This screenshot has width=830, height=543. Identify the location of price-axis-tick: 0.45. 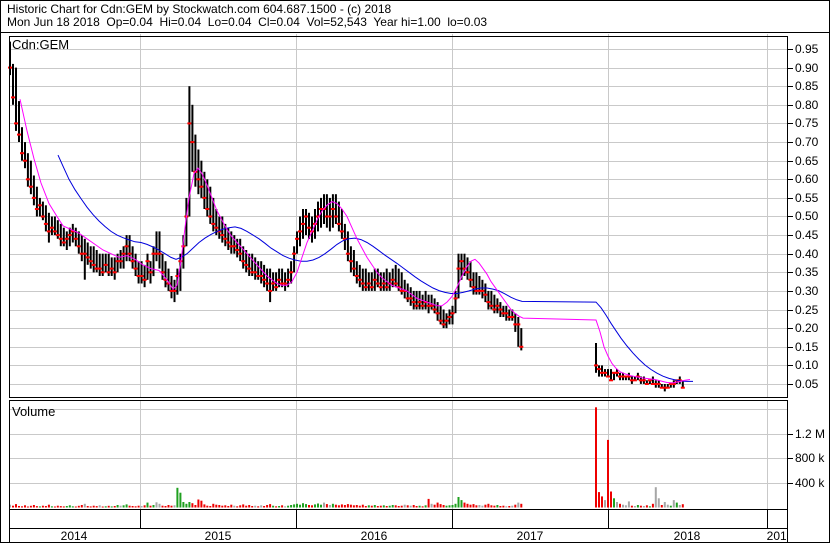
(807, 235).